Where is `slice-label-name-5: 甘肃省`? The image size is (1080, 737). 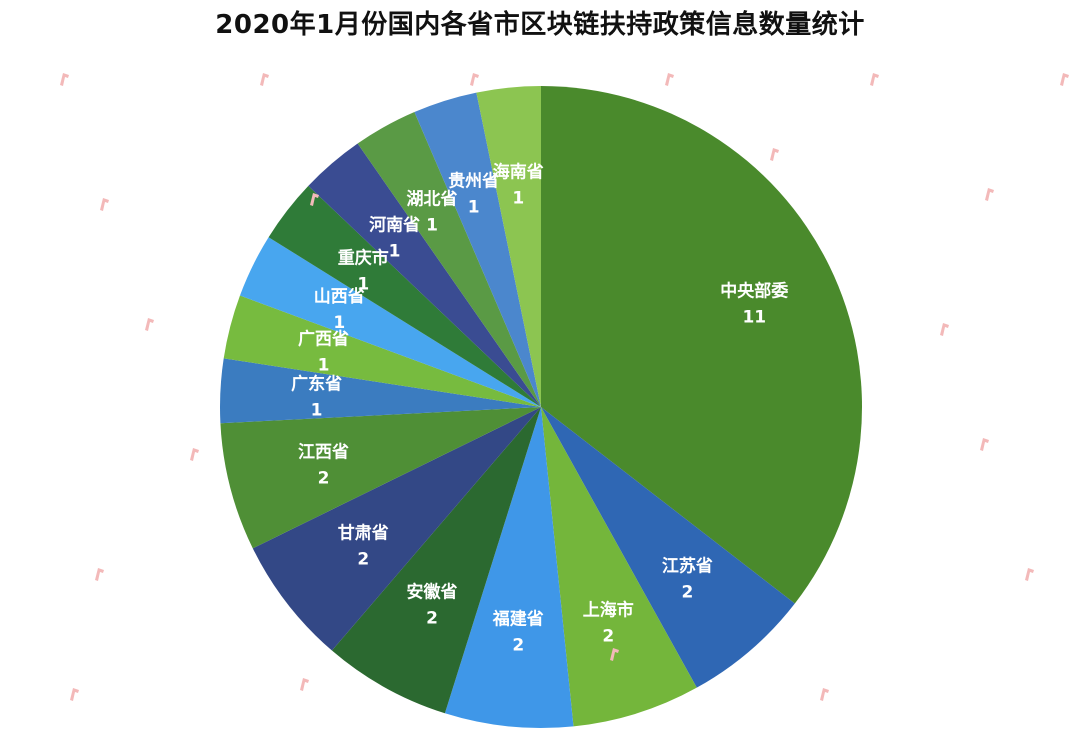 slice-label-name-5: 甘肃省 is located at coordinates (363, 533).